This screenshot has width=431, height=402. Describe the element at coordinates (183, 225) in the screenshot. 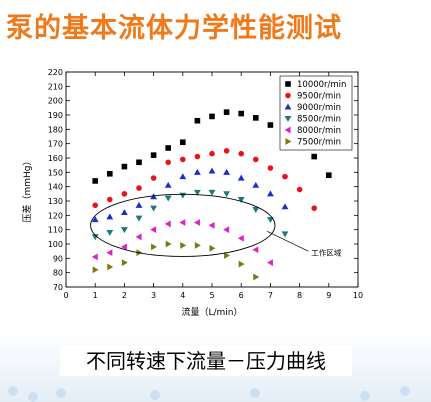

I see `working-region-ellipse` at that location.